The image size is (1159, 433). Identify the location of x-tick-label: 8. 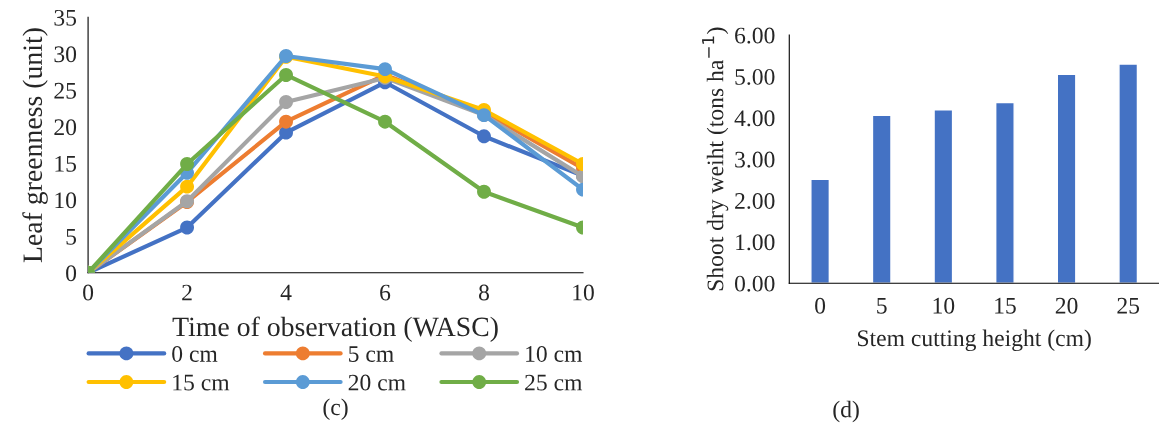
(484, 292).